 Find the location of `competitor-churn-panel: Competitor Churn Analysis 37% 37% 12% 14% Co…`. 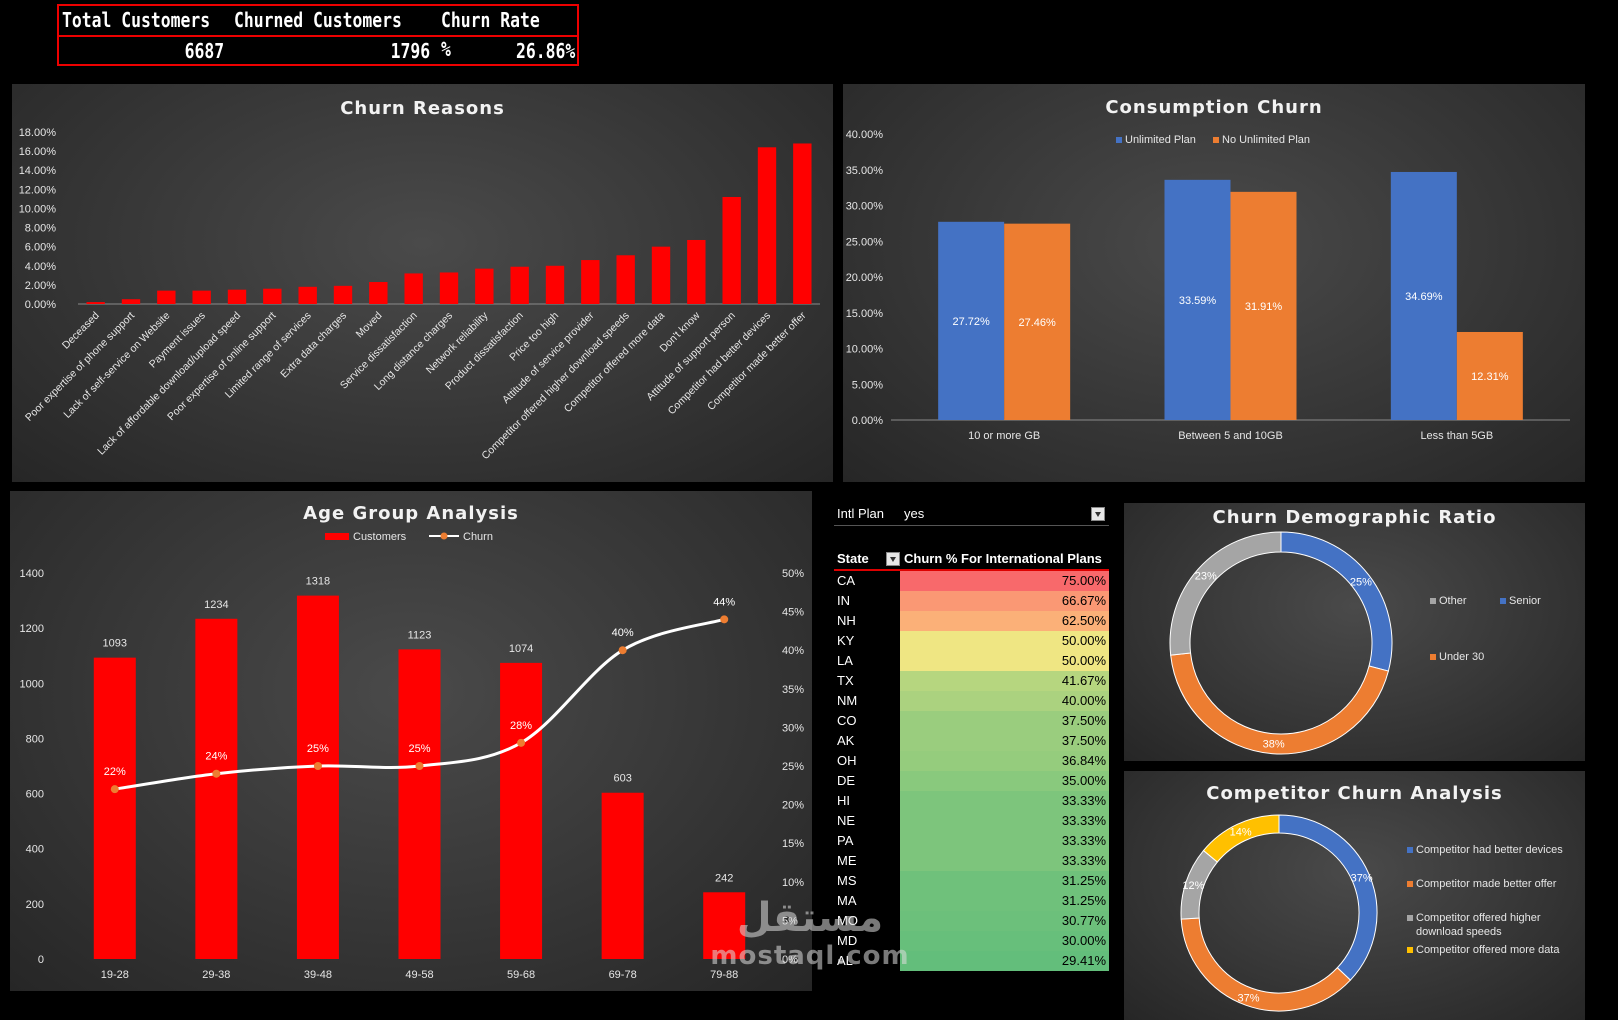

competitor-churn-panel: Competitor Churn Analysis 37% 37% 12% 14% Co… is located at coordinates (1354, 895).